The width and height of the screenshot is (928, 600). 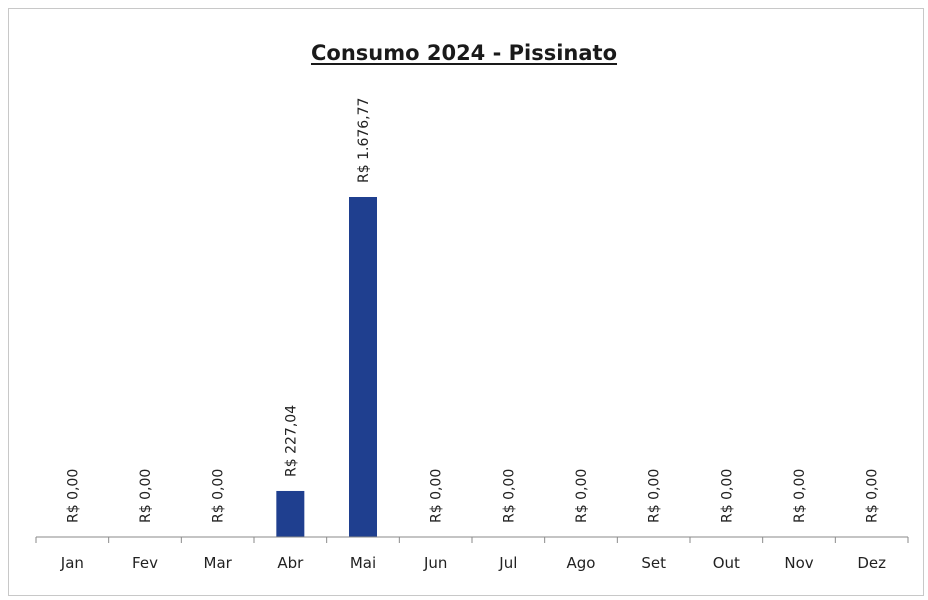 I want to click on data-label-mar: R$ 0,00, so click(x=219, y=496).